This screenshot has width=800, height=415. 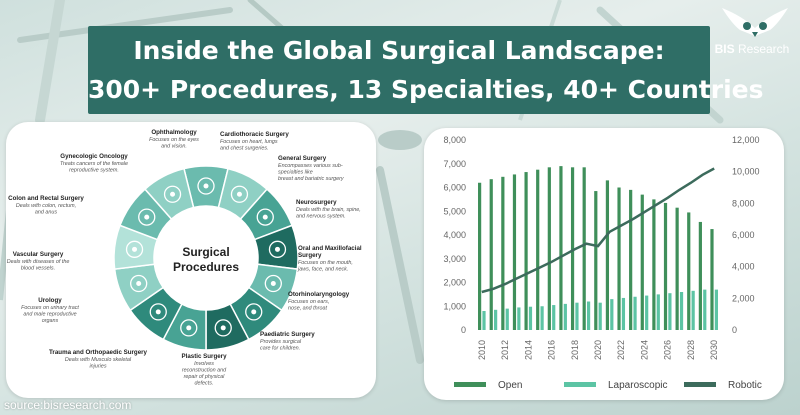 I want to click on x-tick-label: 2028, so click(x=691, y=350).